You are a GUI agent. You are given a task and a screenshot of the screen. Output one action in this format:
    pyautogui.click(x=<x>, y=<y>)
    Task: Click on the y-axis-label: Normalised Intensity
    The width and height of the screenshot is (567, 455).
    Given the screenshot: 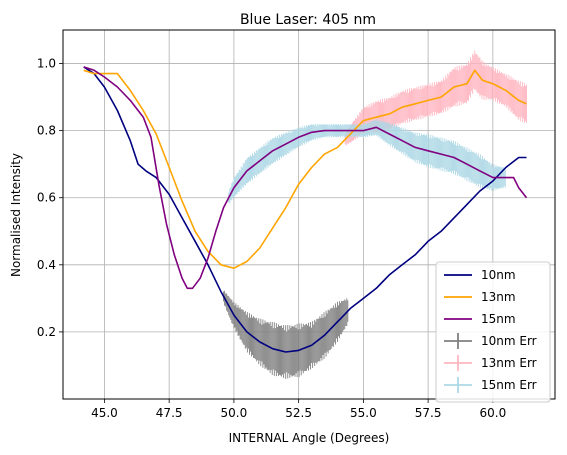 What is the action you would take?
    pyautogui.click(x=16, y=215)
    